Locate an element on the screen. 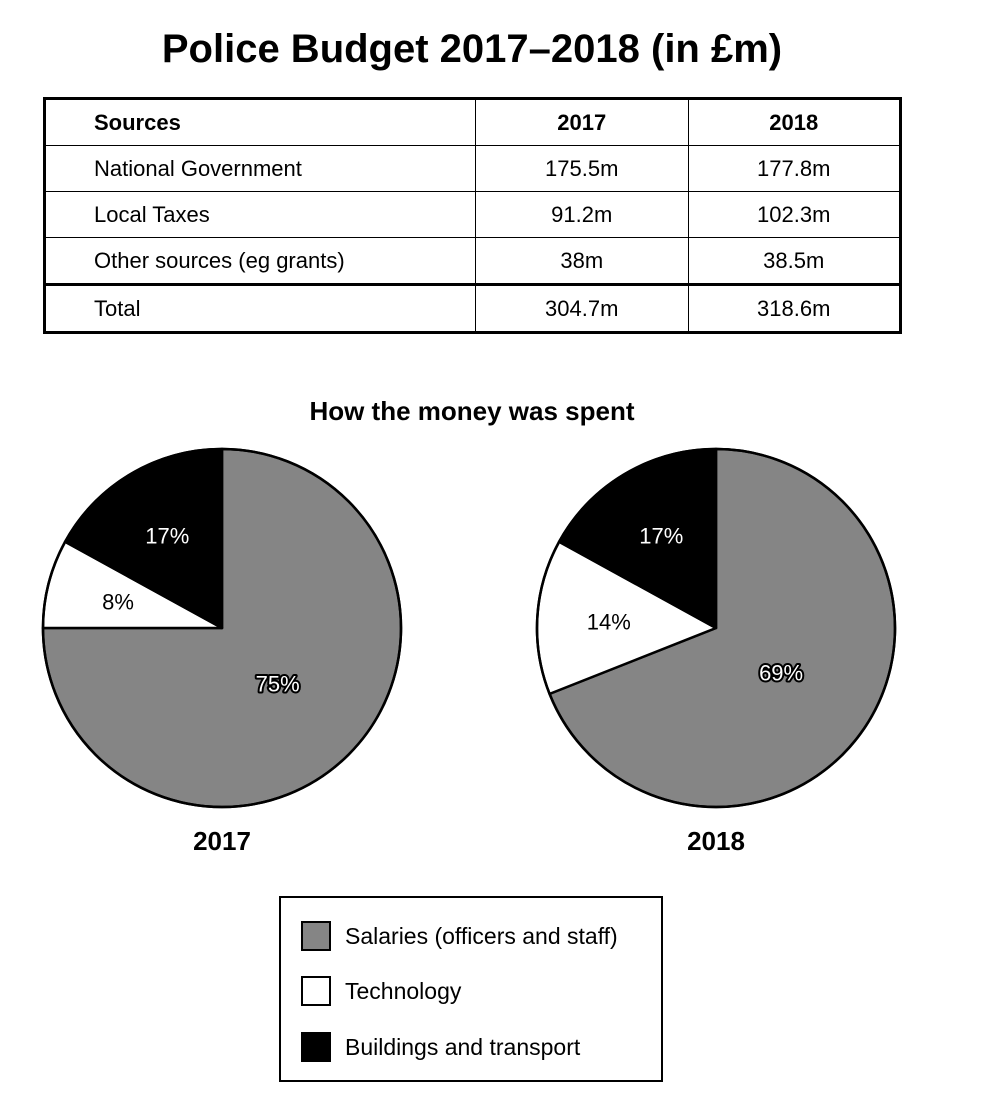 This screenshot has width=1008, height=1098. table-row: National Government 175.5m 177.8m is located at coordinates (472, 168).